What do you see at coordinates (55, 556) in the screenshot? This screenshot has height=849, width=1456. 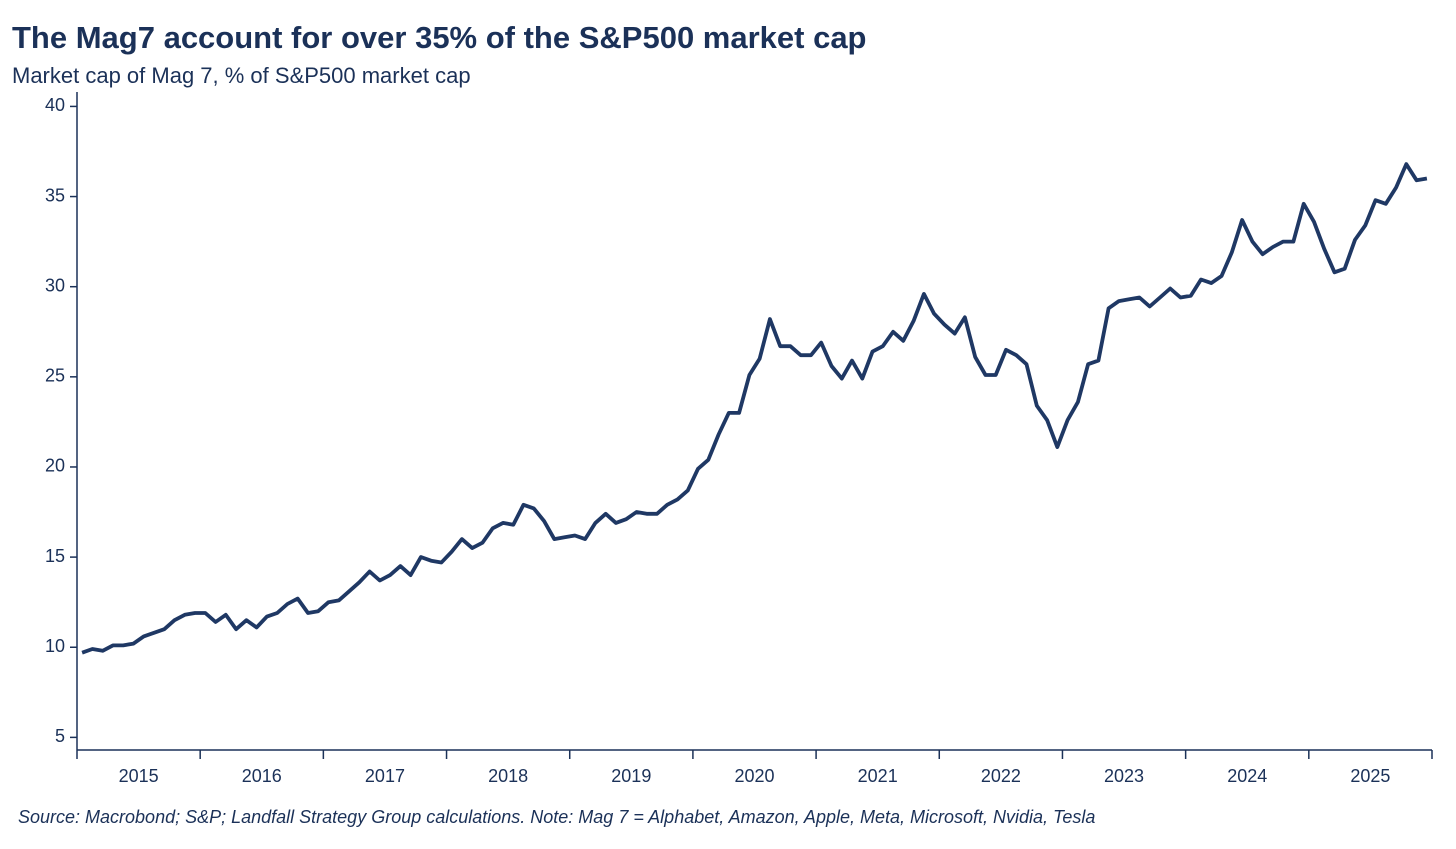 I see `y-tick-label: 15` at bounding box center [55, 556].